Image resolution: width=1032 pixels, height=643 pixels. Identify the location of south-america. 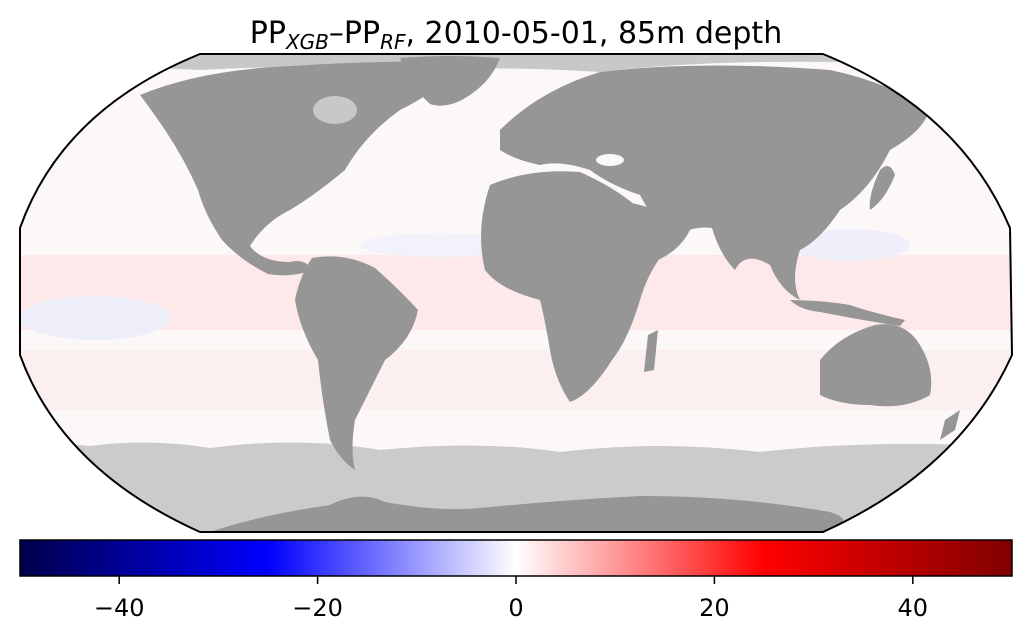
(356, 363).